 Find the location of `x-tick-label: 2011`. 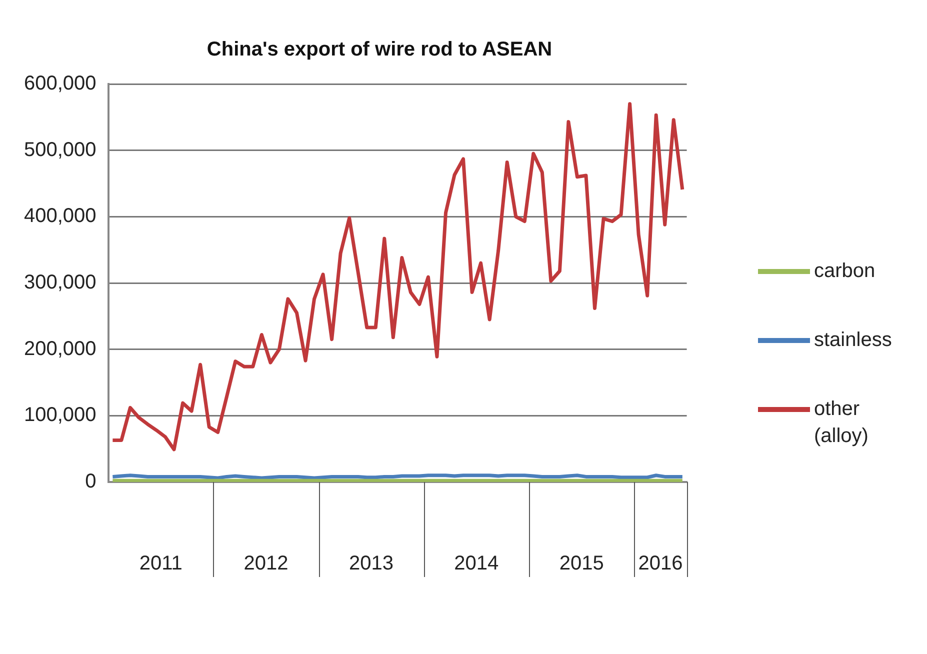

x-tick-label: 2011 is located at coordinates (160, 563).